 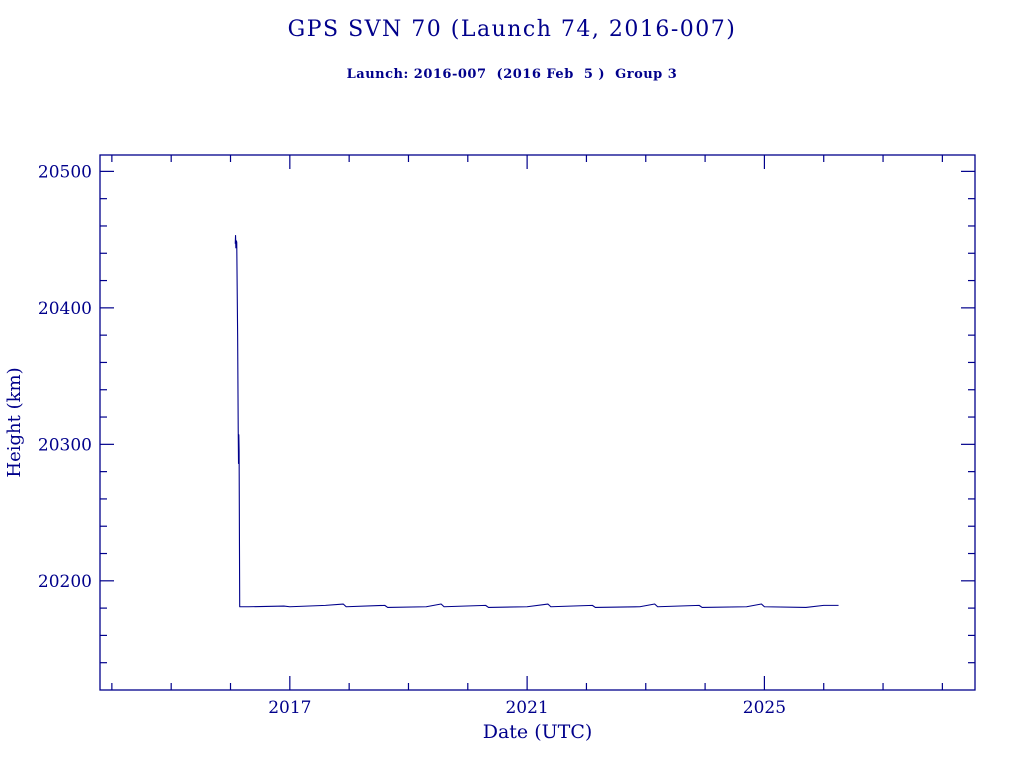 I want to click on x-tick-label: 2021, so click(x=526, y=708).